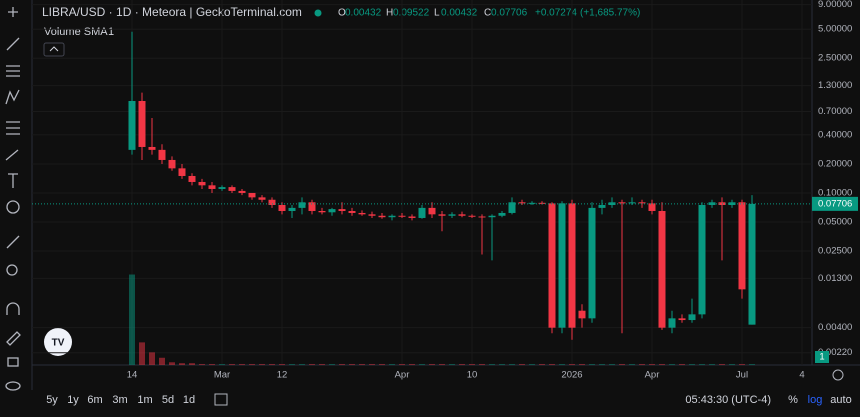 The width and height of the screenshot is (860, 417). What do you see at coordinates (840, 400) in the screenshot?
I see `auto-button: auto` at bounding box center [840, 400].